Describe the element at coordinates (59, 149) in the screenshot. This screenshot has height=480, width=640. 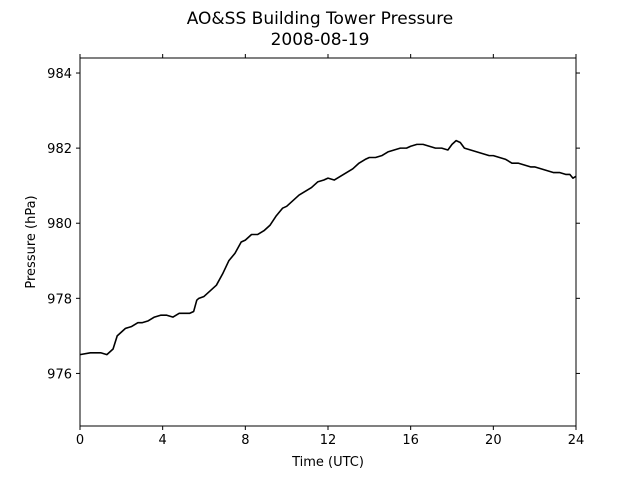
I see `y-tick-label: 982` at that location.